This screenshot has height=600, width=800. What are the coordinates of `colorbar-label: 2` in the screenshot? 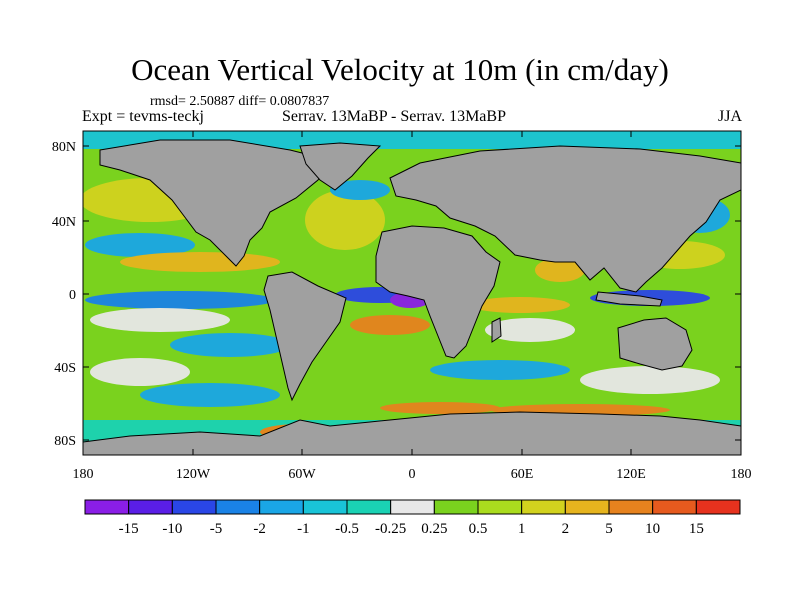 It's located at (566, 529).